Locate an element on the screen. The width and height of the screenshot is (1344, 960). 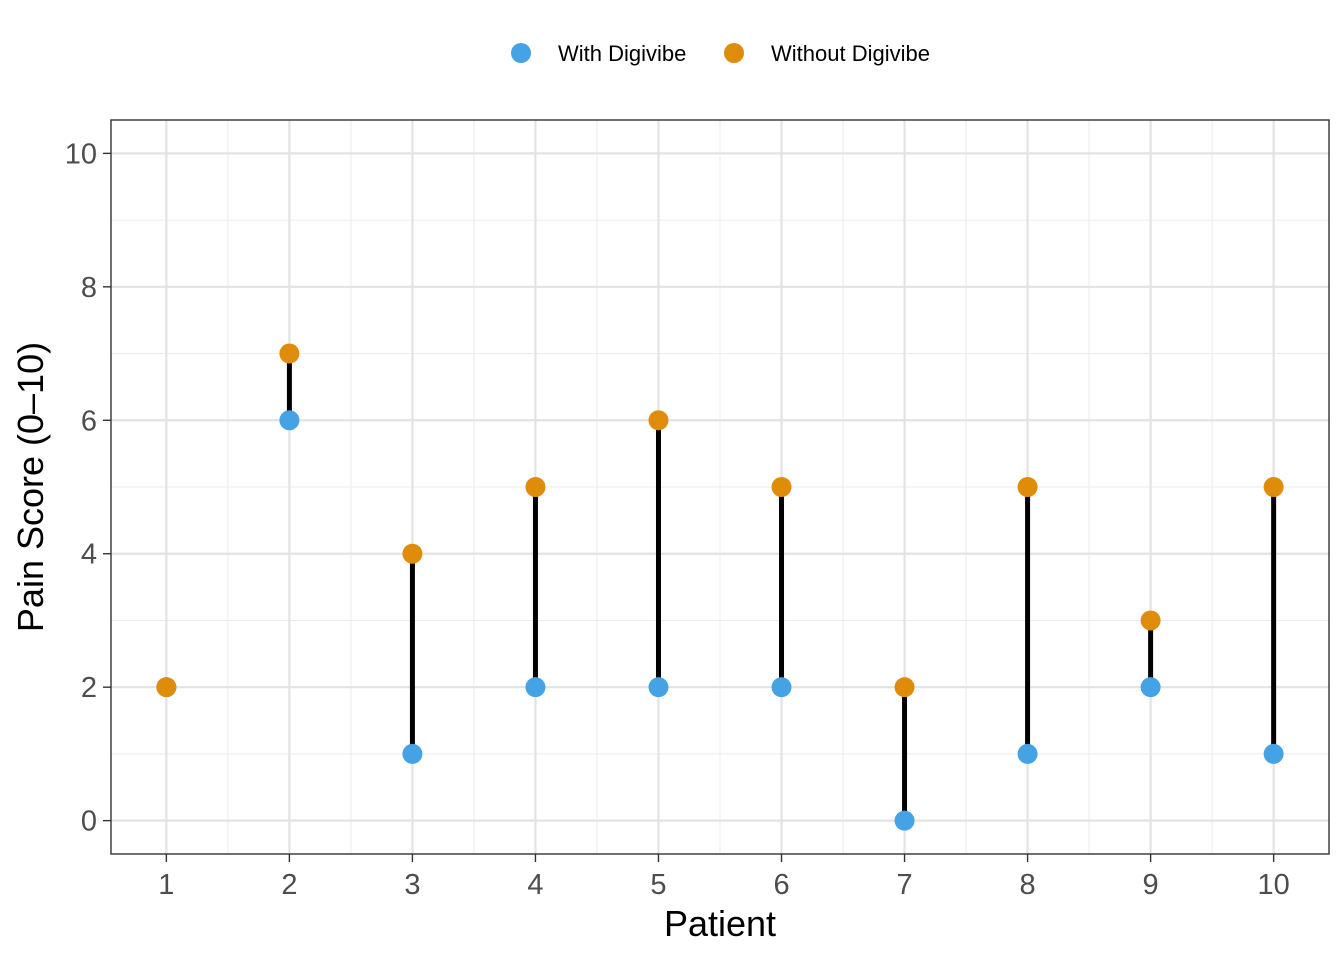
legend-label-without-digivibe: Without Digivibe is located at coordinates (850, 53).